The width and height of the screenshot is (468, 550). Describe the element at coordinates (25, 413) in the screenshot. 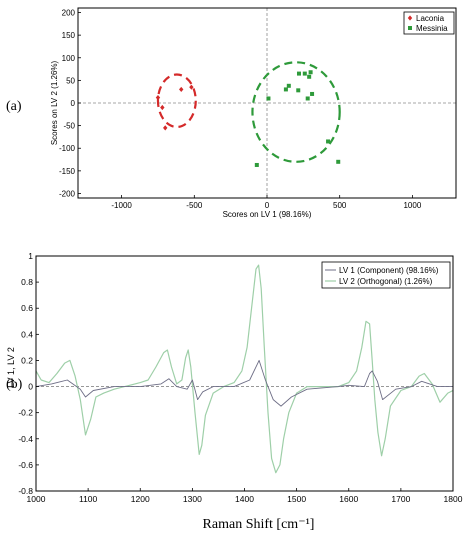

I see `chart-b-ytick-label: -0.2` at that location.